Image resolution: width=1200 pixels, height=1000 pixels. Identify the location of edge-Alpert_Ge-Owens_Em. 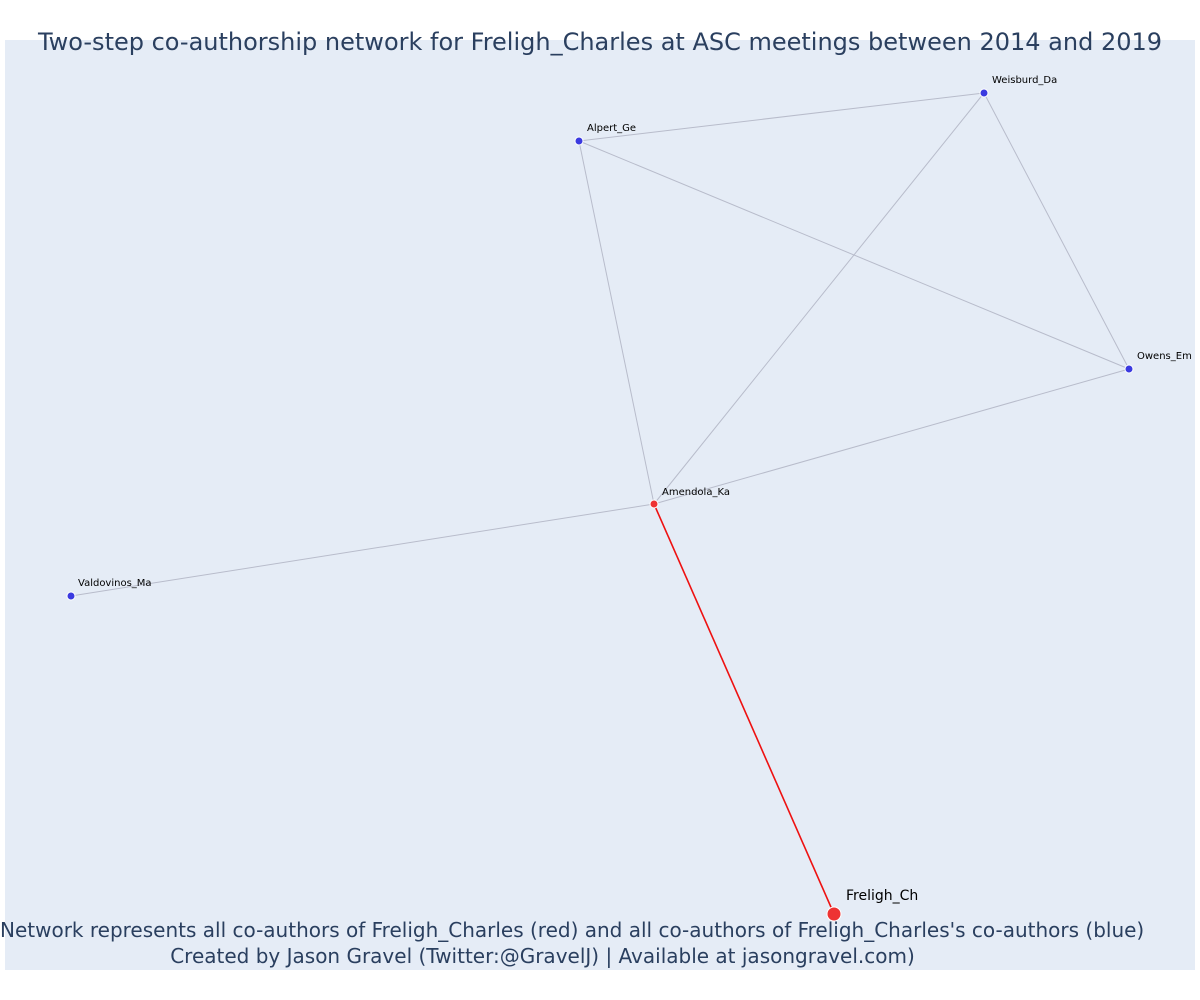
(854, 255).